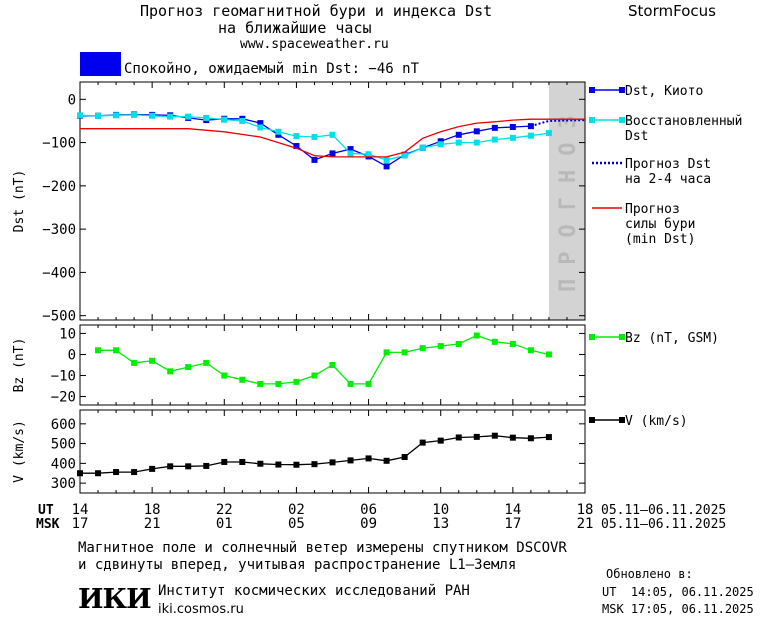  I want to click on x-tick-label-ut: 02, so click(296, 510).